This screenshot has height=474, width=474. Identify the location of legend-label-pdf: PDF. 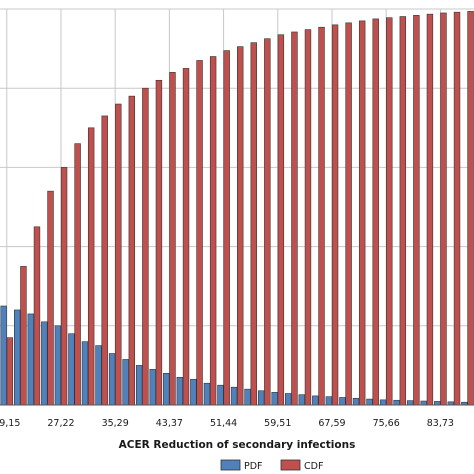
(253, 466).